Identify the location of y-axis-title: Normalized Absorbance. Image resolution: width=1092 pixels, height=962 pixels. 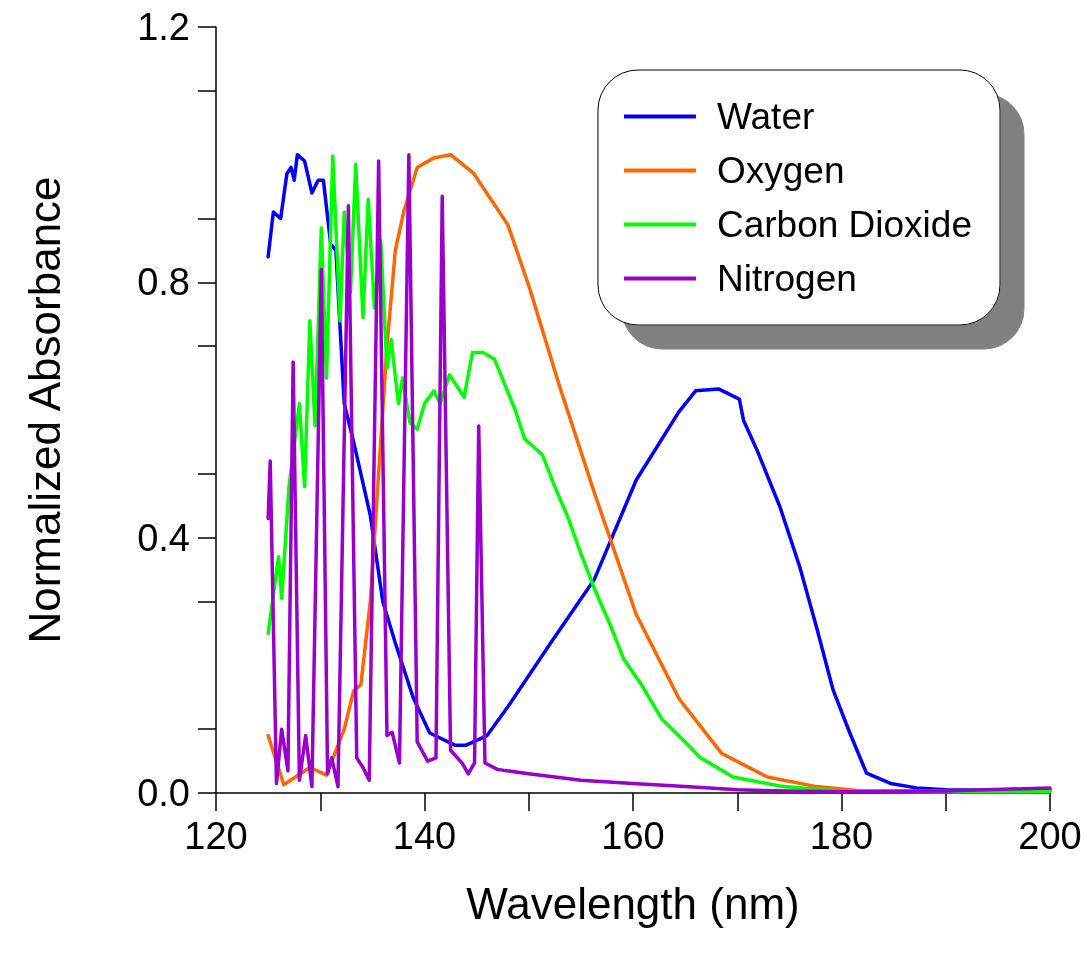
(44, 410).